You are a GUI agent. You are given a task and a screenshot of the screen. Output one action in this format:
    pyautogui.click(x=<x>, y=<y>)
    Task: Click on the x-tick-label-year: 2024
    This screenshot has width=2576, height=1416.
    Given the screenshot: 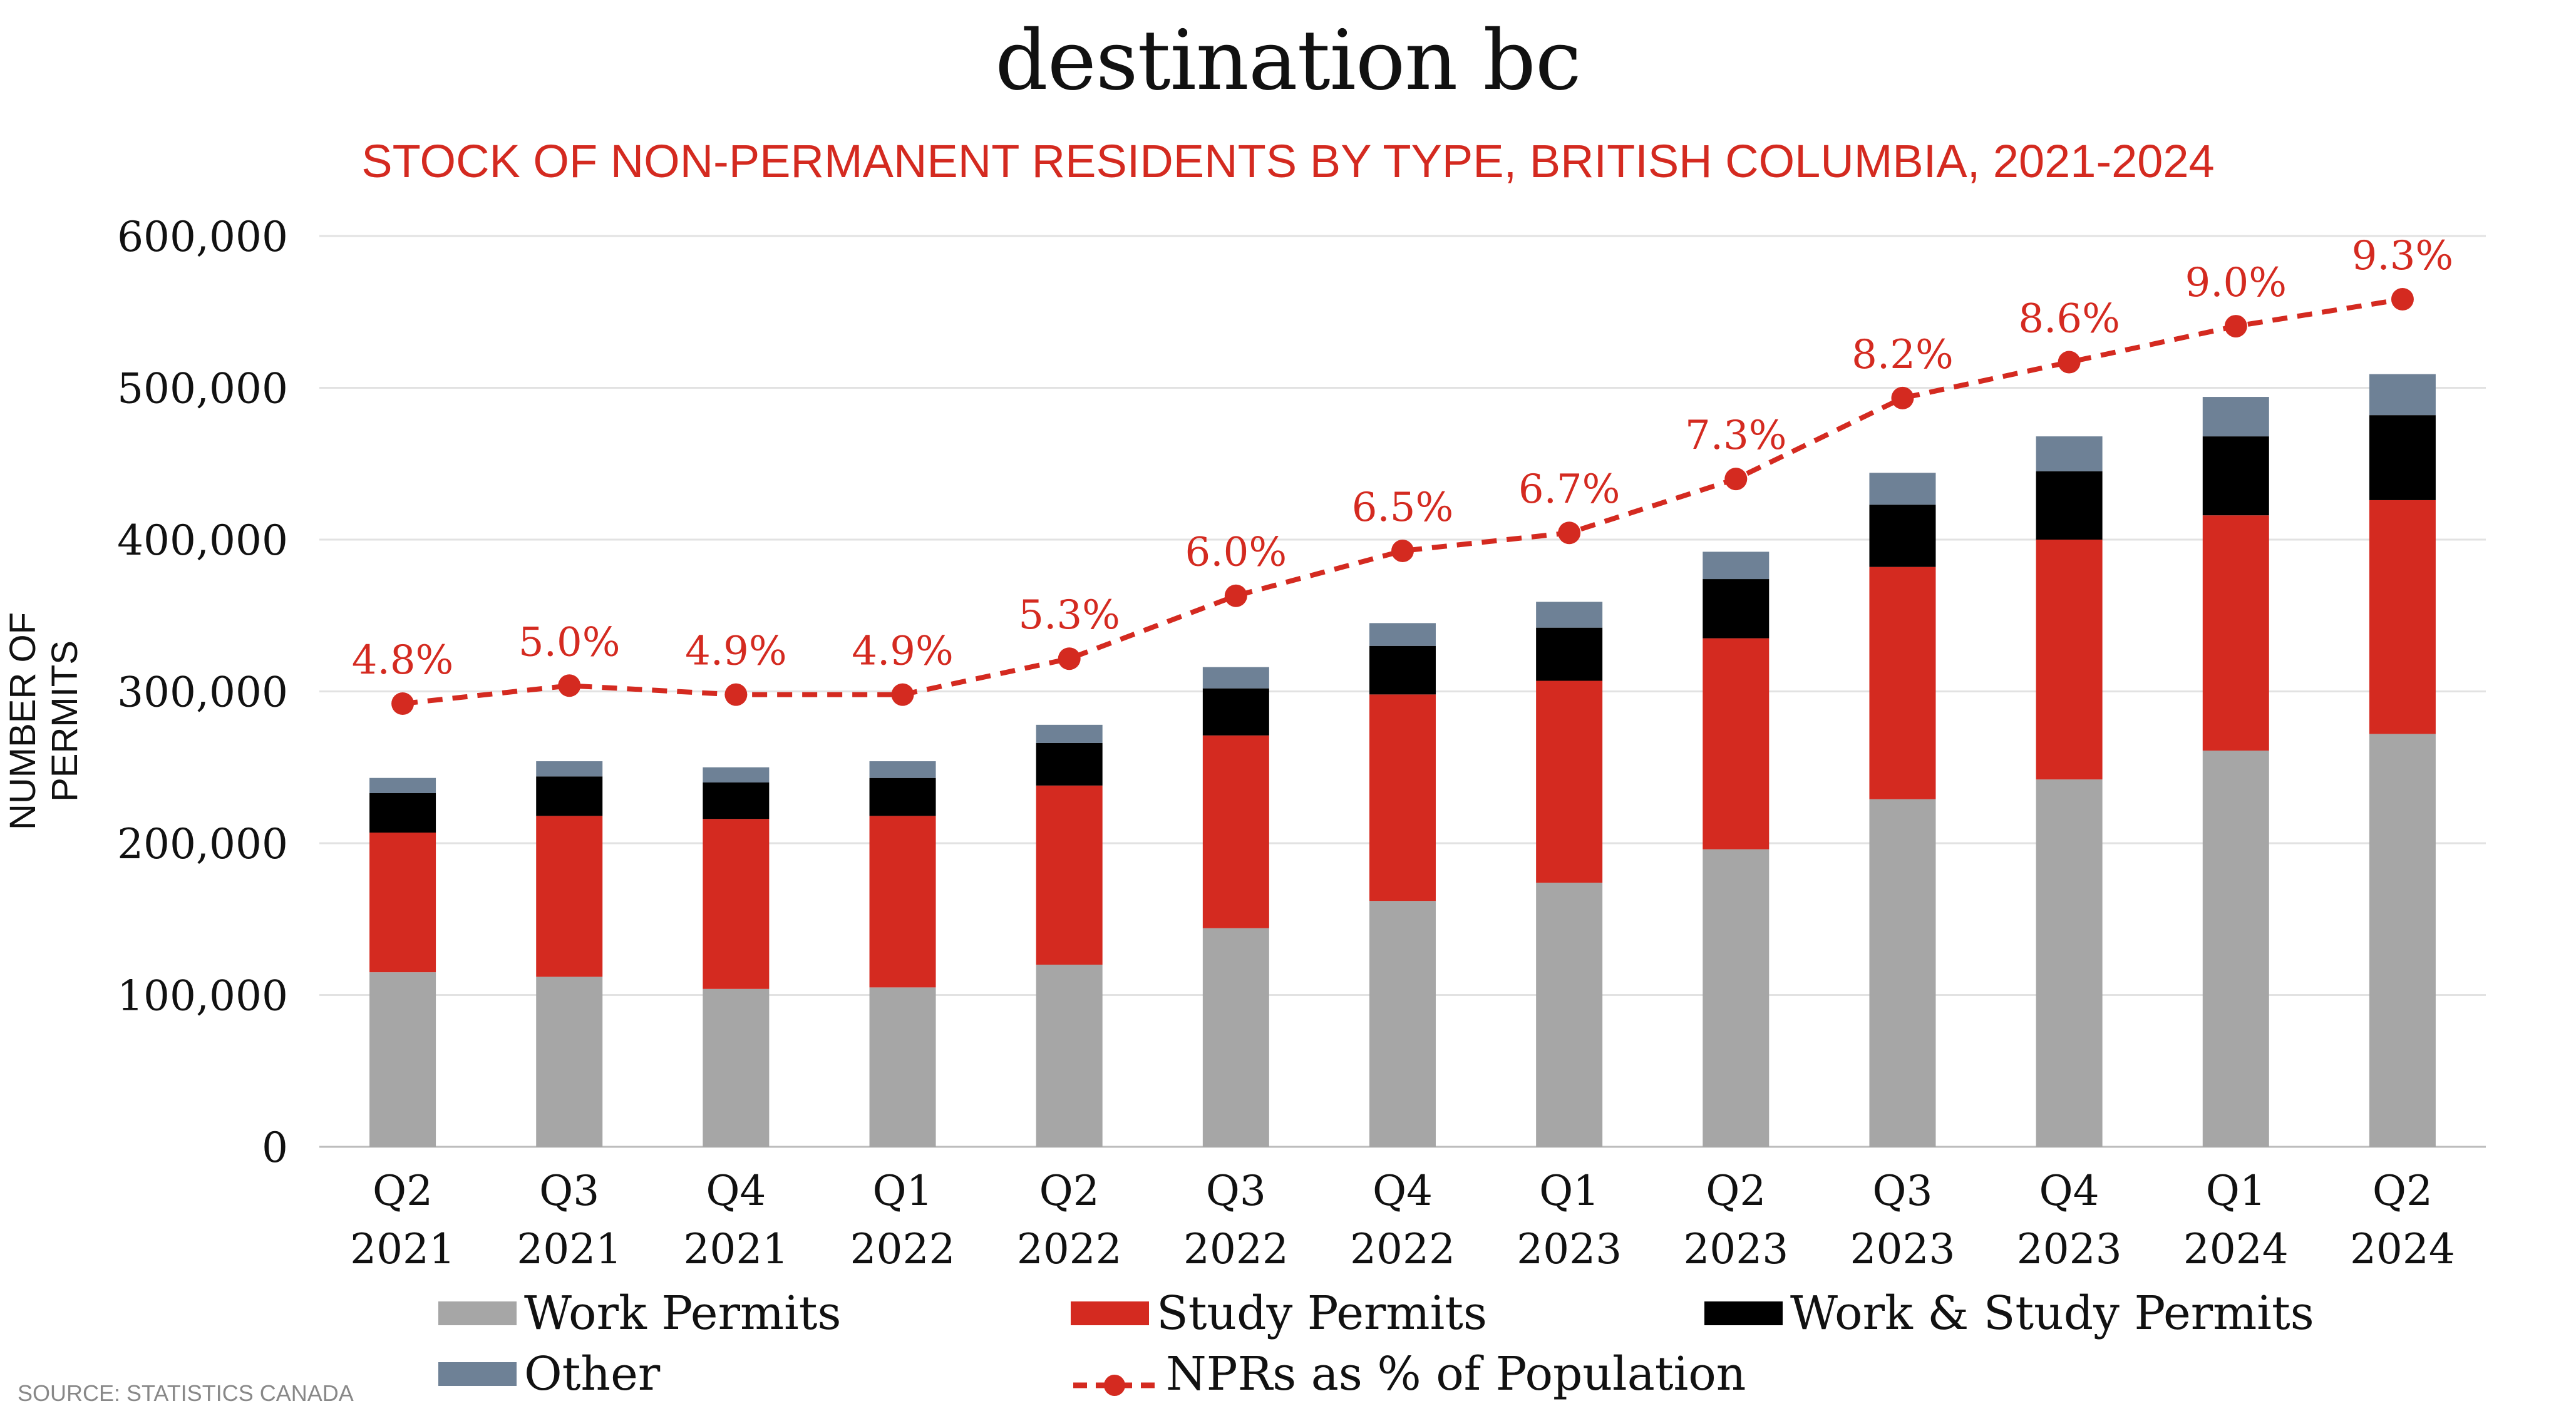 What is the action you would take?
    pyautogui.click(x=2402, y=1249)
    